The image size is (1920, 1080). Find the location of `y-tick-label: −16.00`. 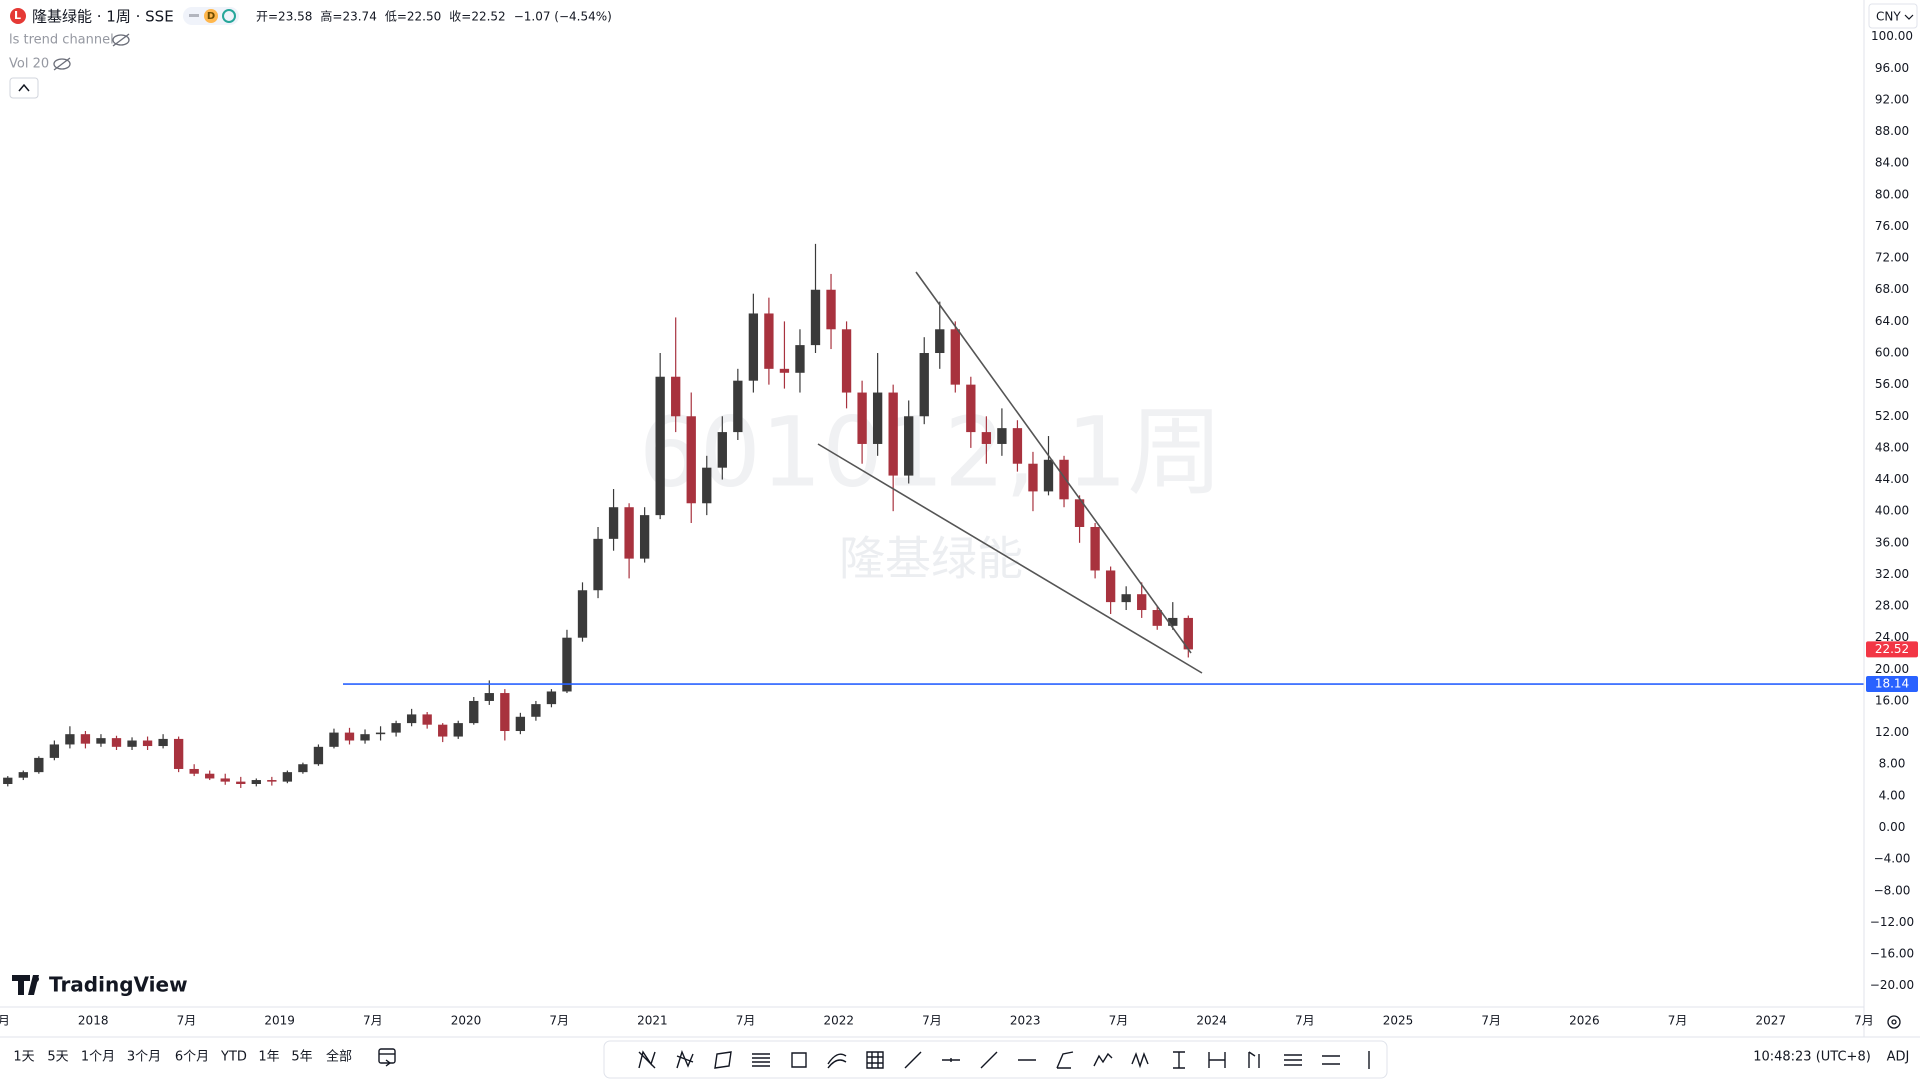

y-tick-label: −16.00 is located at coordinates (1892, 954).